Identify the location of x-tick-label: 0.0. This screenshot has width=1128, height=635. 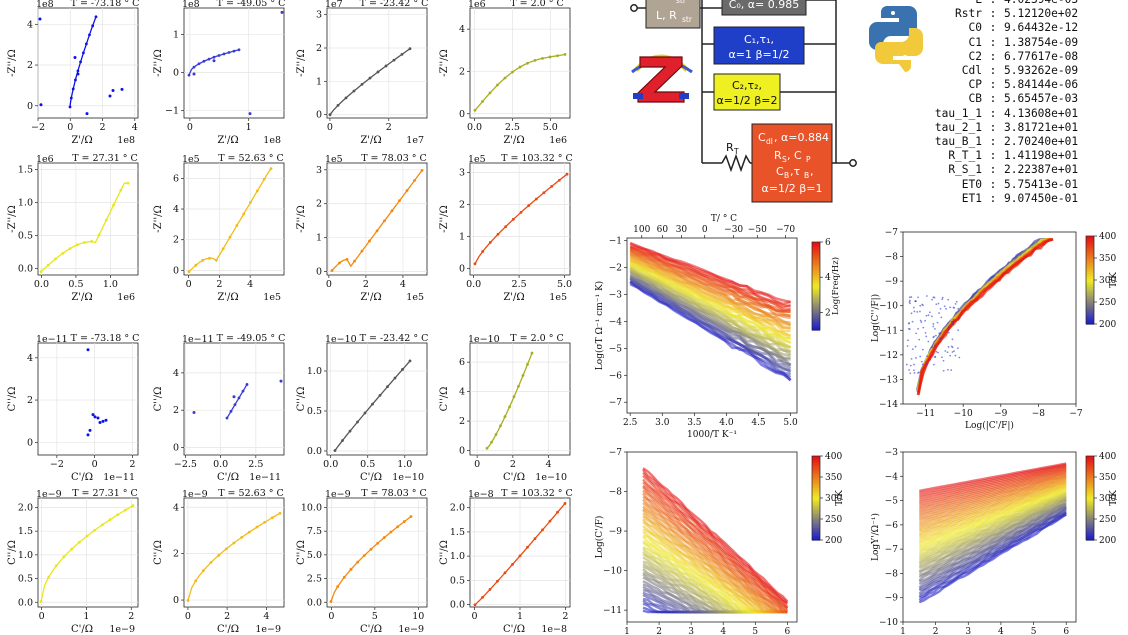
(41, 284).